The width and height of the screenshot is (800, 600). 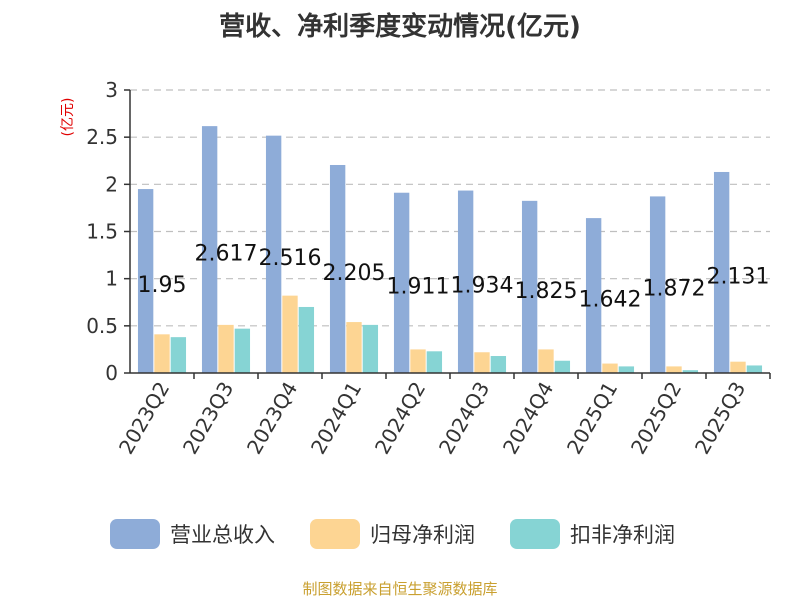 What do you see at coordinates (738, 276) in the screenshot?
I see `data-label-2025Q3: 2.131` at bounding box center [738, 276].